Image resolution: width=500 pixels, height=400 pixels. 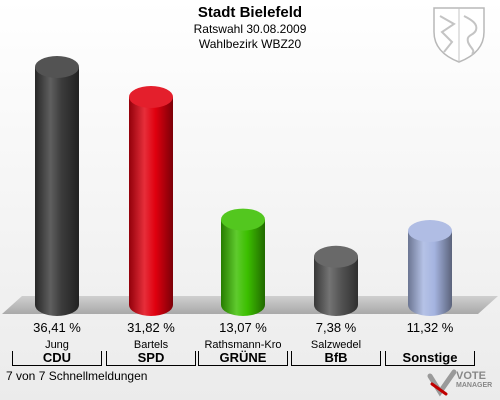 What do you see at coordinates (57, 191) in the screenshot?
I see `bar-cdu` at bounding box center [57, 191].